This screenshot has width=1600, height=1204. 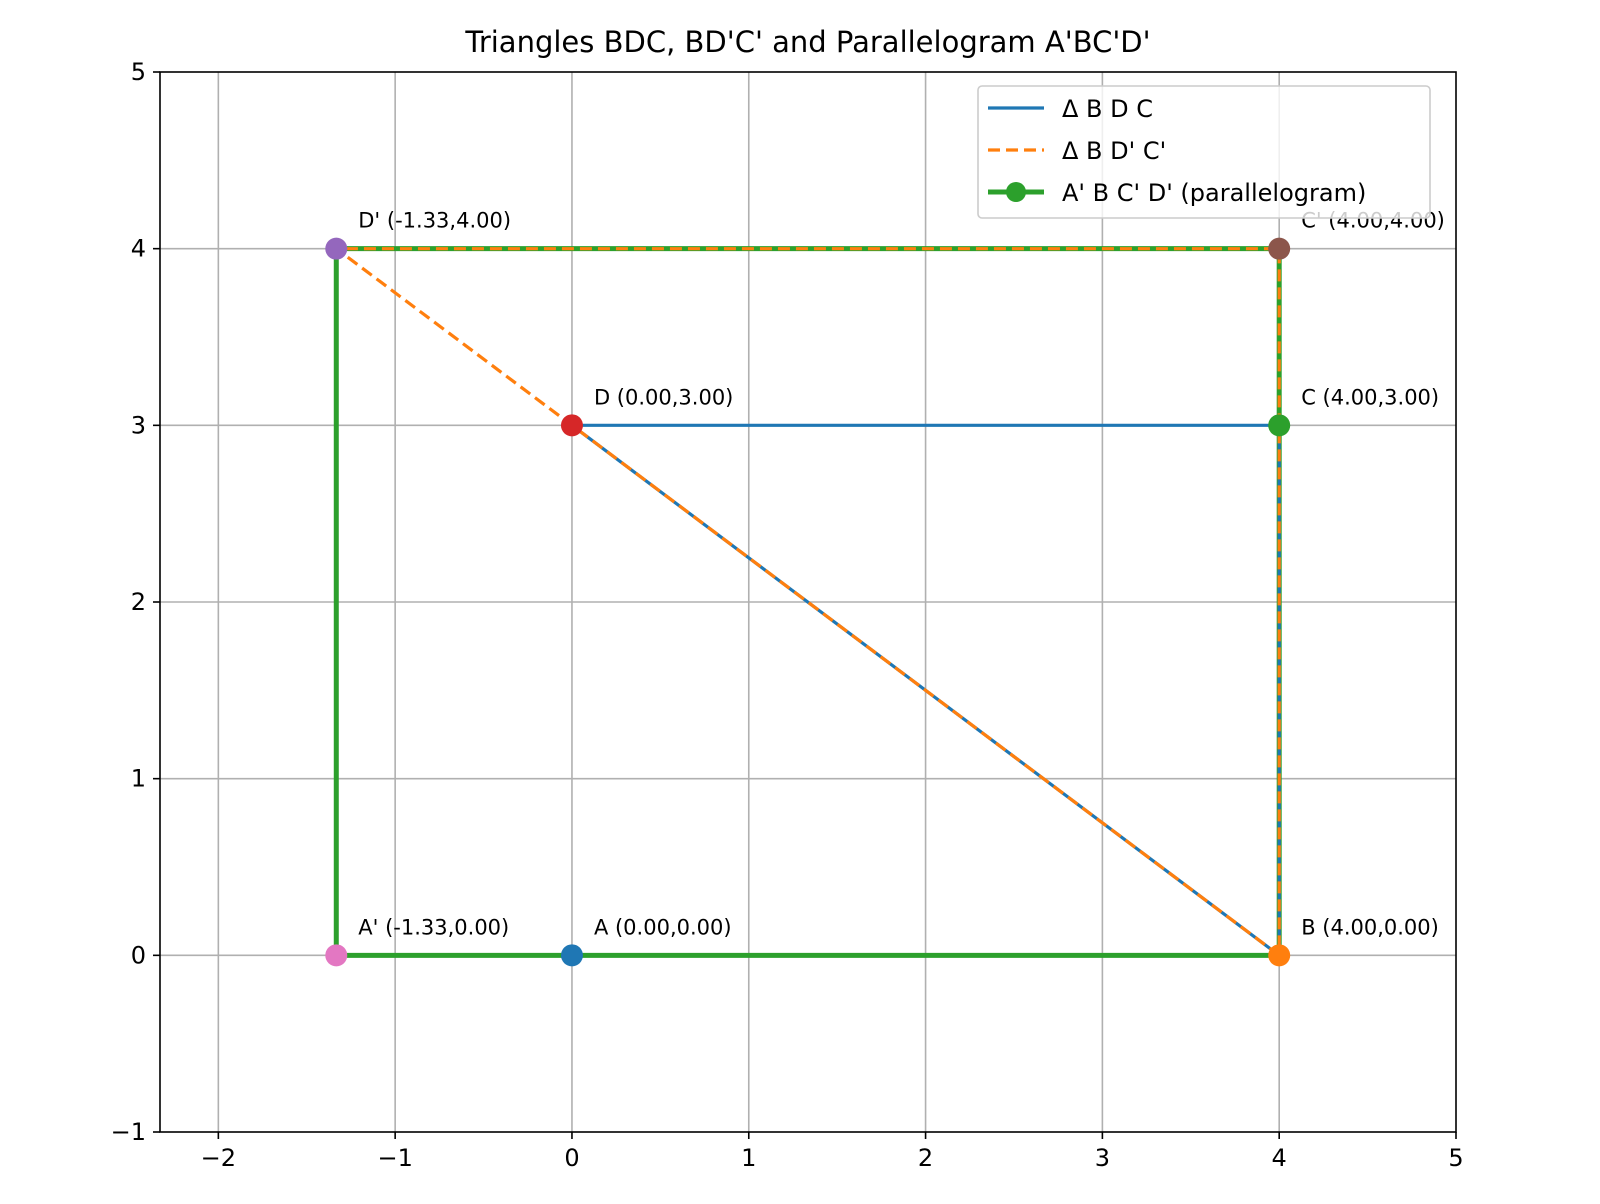 What do you see at coordinates (1214, 193) in the screenshot?
I see `legend-label: A' B C' D' (parallelogram)` at bounding box center [1214, 193].